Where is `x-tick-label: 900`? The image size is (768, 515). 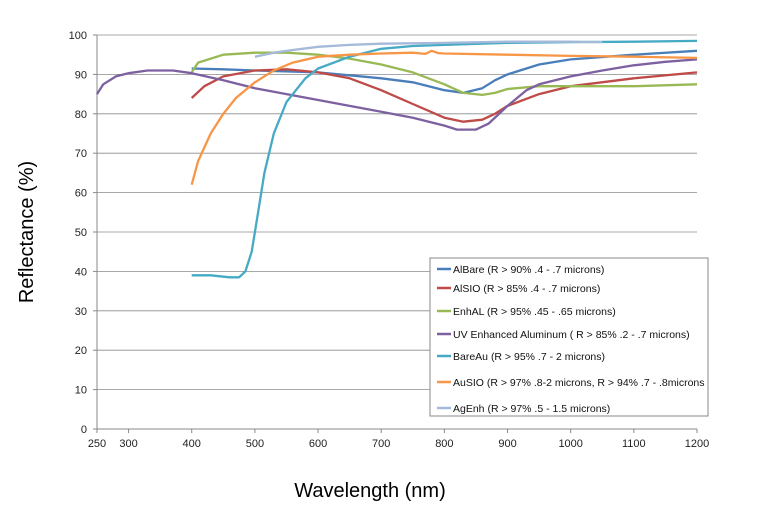
x-tick-label: 900 is located at coordinates (507, 444).